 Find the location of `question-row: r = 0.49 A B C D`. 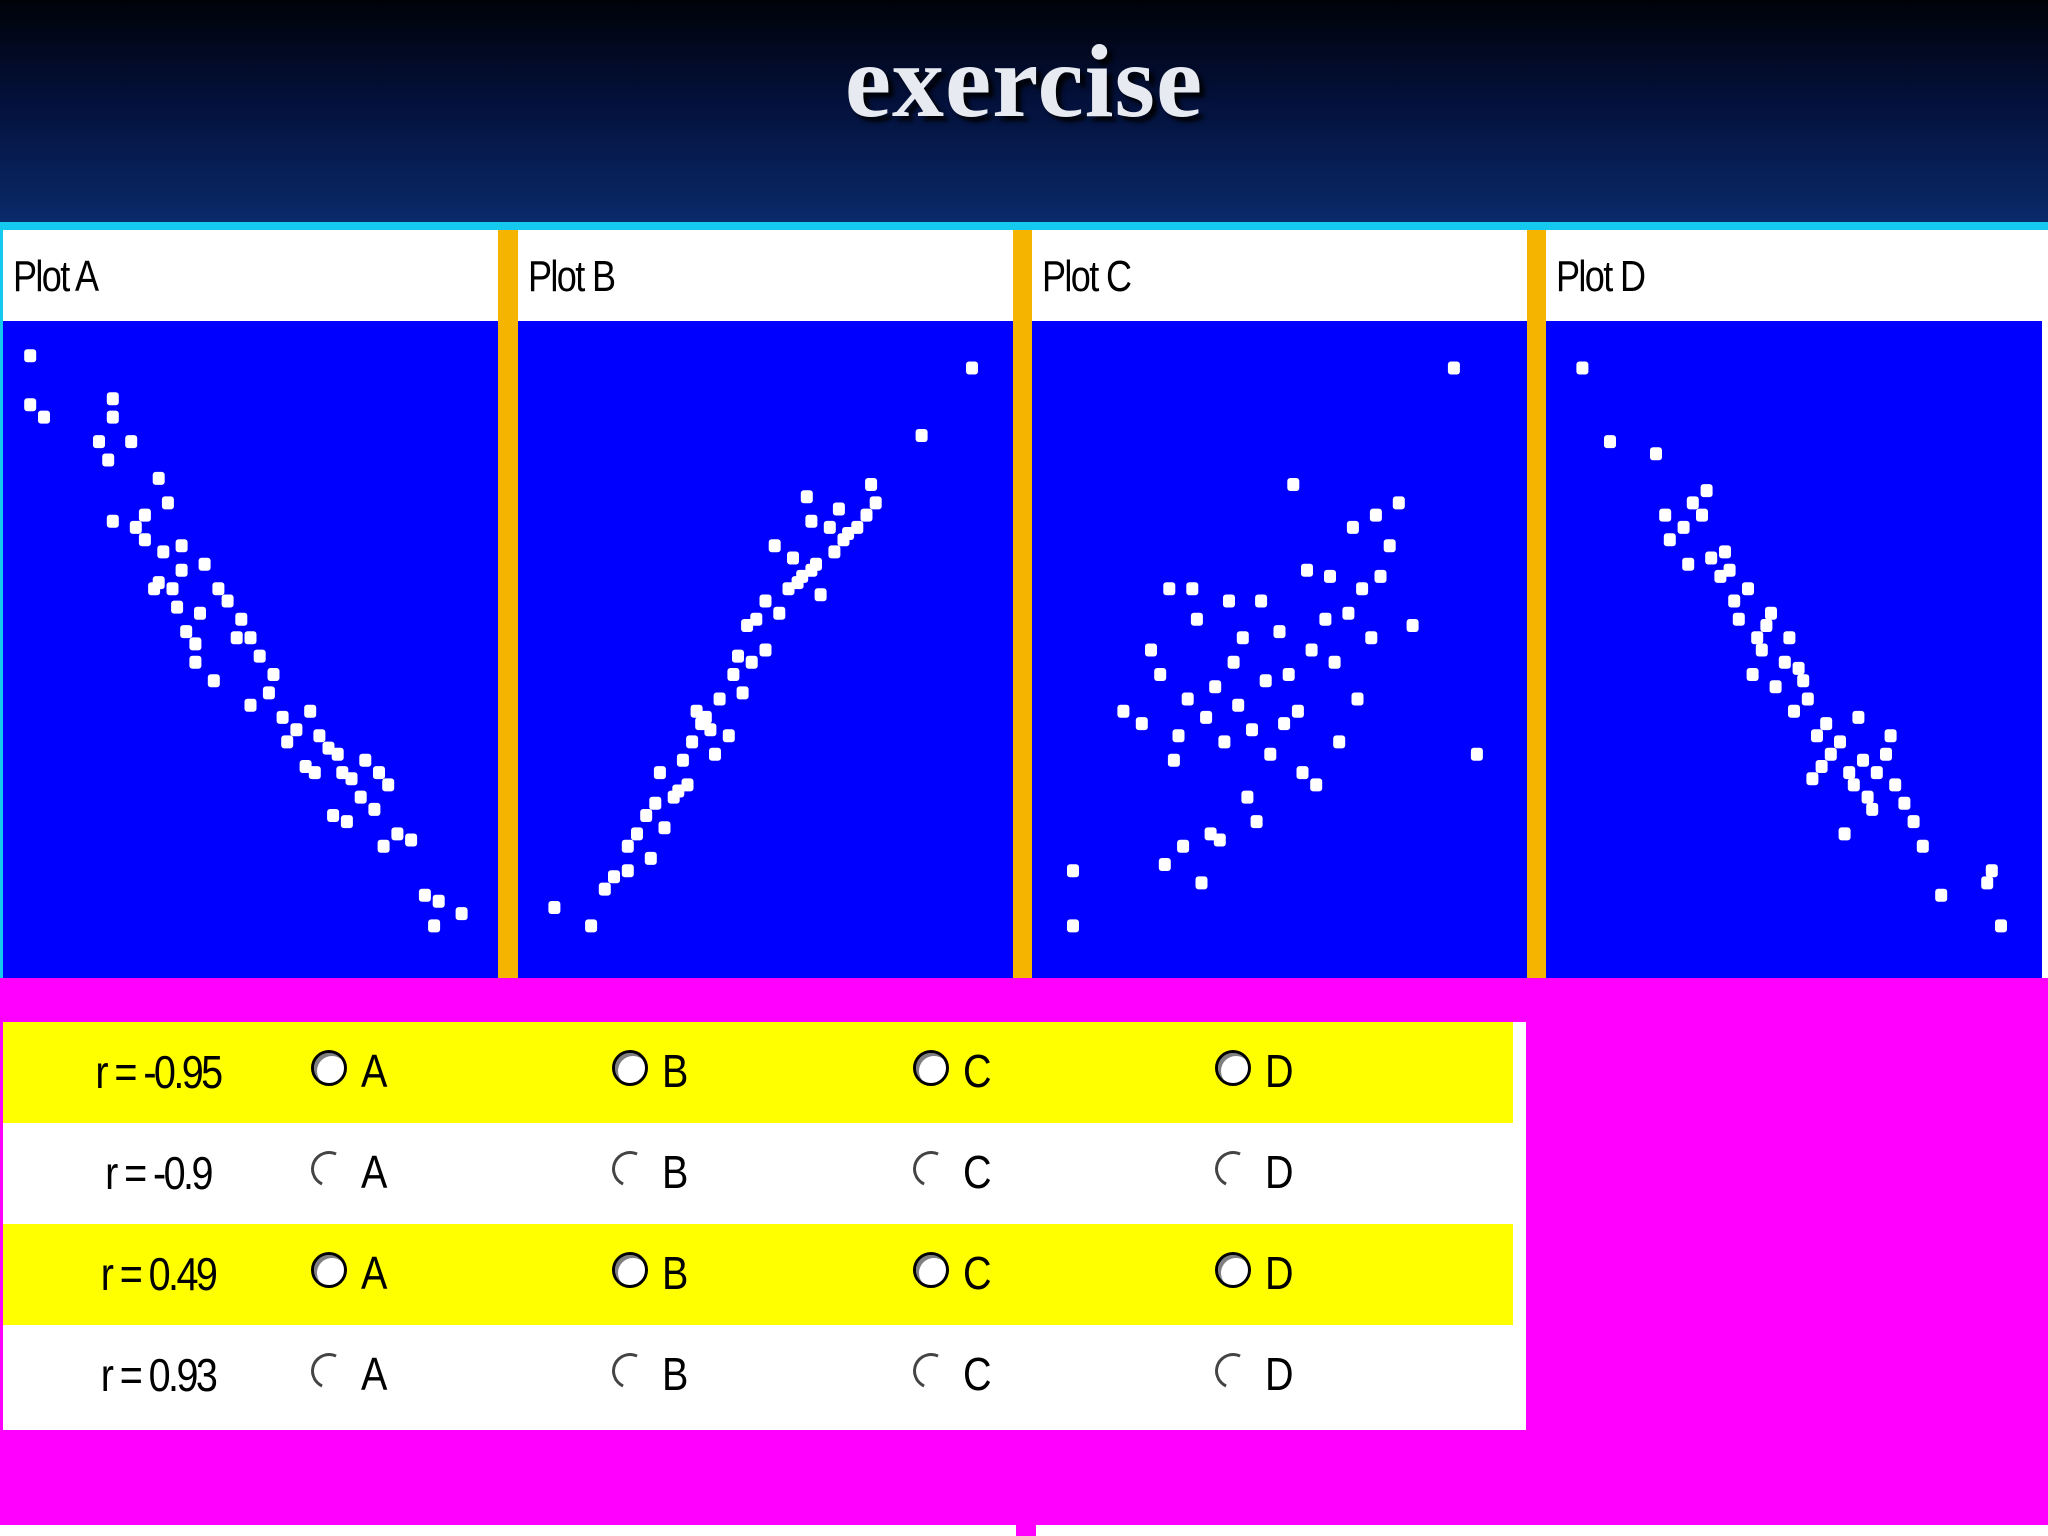

question-row: r = 0.49 A B C D is located at coordinates (758, 1274).